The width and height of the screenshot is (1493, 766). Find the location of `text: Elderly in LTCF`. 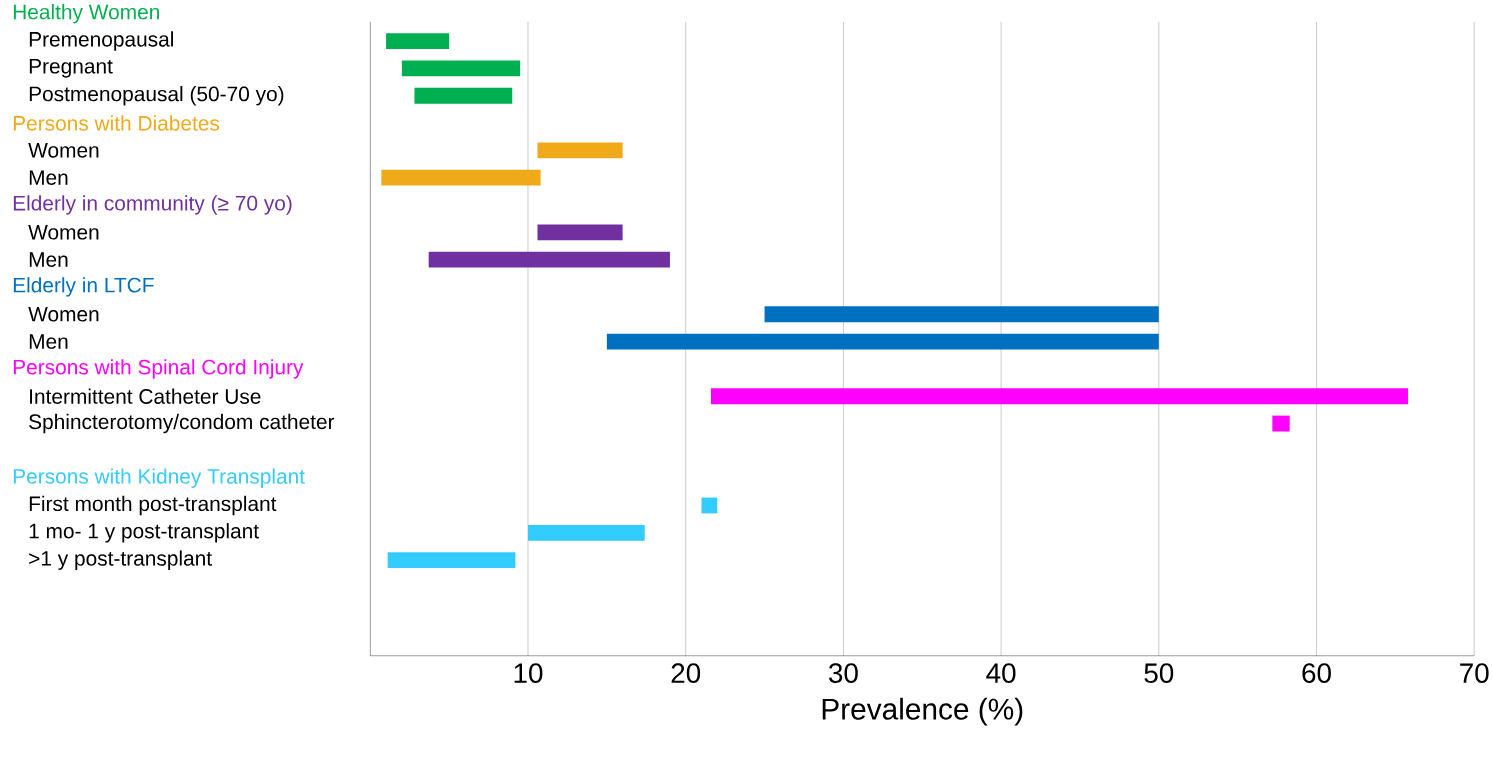

text: Elderly in LTCF is located at coordinates (83, 287).